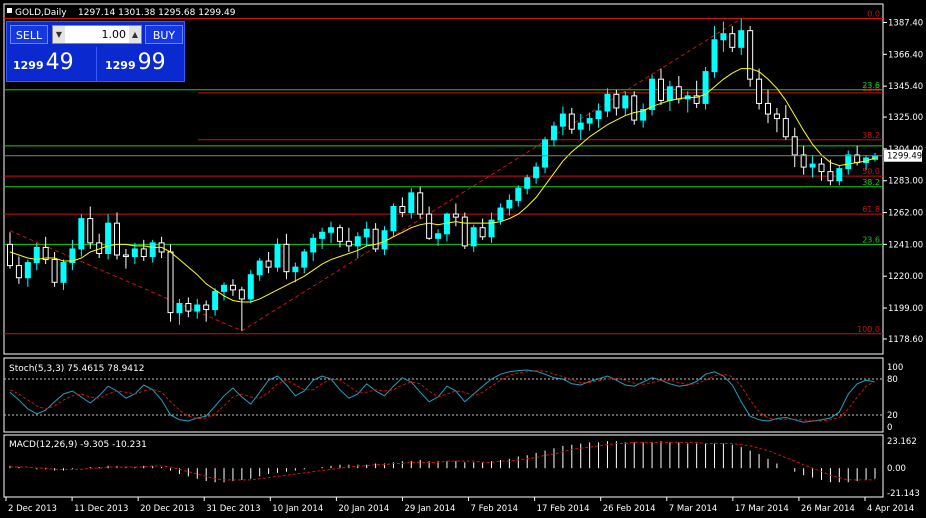 Image resolution: width=926 pixels, height=518 pixels. Describe the element at coordinates (135, 34) in the screenshot. I see `lot-increase-icon: ▲` at that location.